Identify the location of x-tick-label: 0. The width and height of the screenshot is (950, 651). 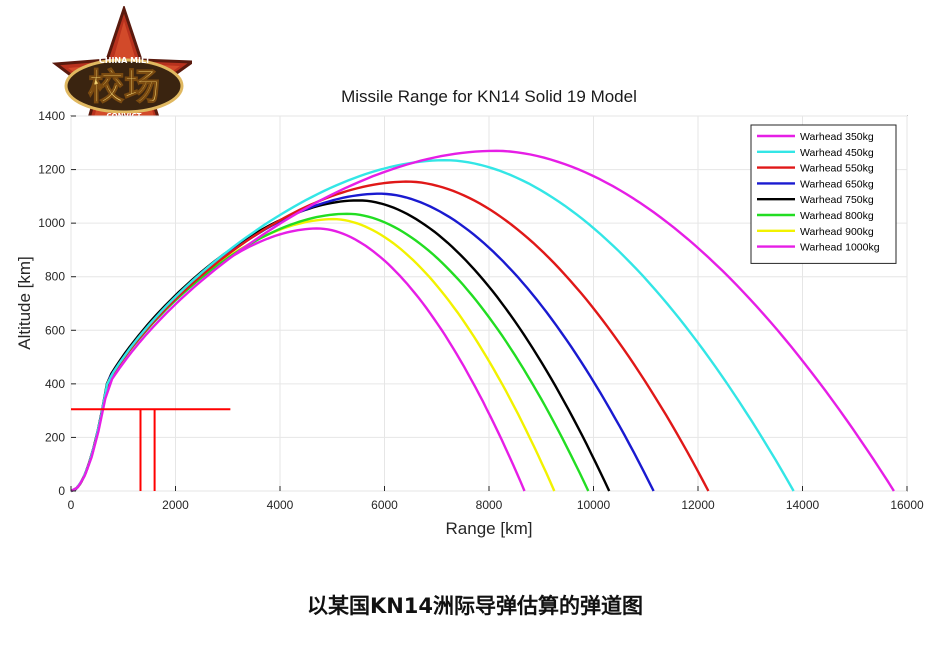
(71, 505).